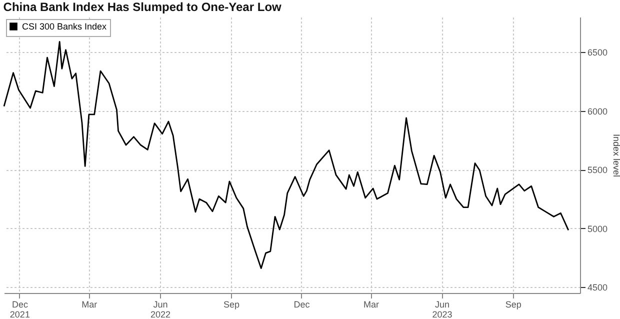  Describe the element at coordinates (65, 27) in the screenshot. I see `legend-label: CSI 300 Banks Index` at that location.